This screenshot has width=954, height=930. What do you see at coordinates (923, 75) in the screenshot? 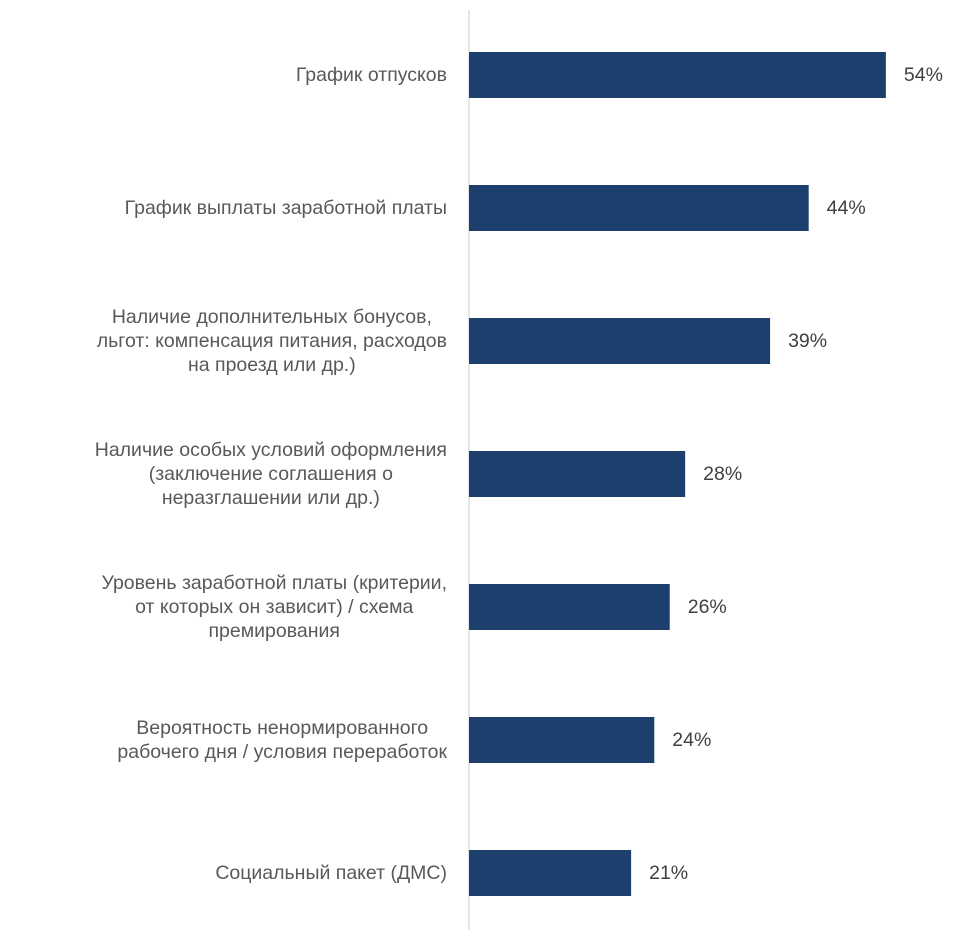
I see `bar-value-label-0: 54%` at bounding box center [923, 75].